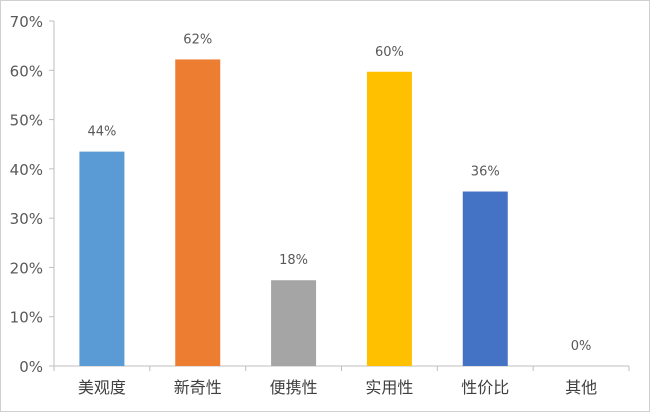 Image resolution: width=650 pixels, height=413 pixels. Describe the element at coordinates (197, 39) in the screenshot. I see `data-label: 62%` at that location.